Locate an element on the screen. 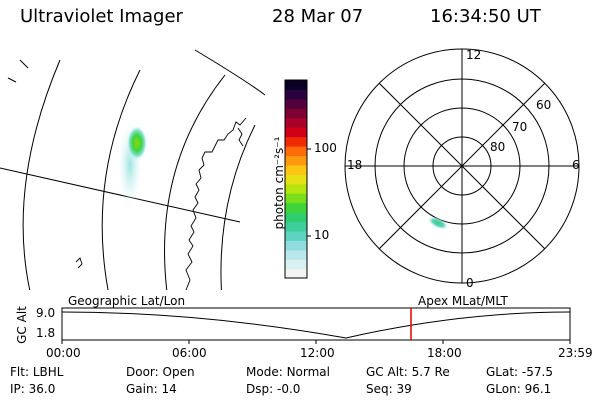 The image size is (600, 400). mlt-label-18: 18 is located at coordinates (355, 165).